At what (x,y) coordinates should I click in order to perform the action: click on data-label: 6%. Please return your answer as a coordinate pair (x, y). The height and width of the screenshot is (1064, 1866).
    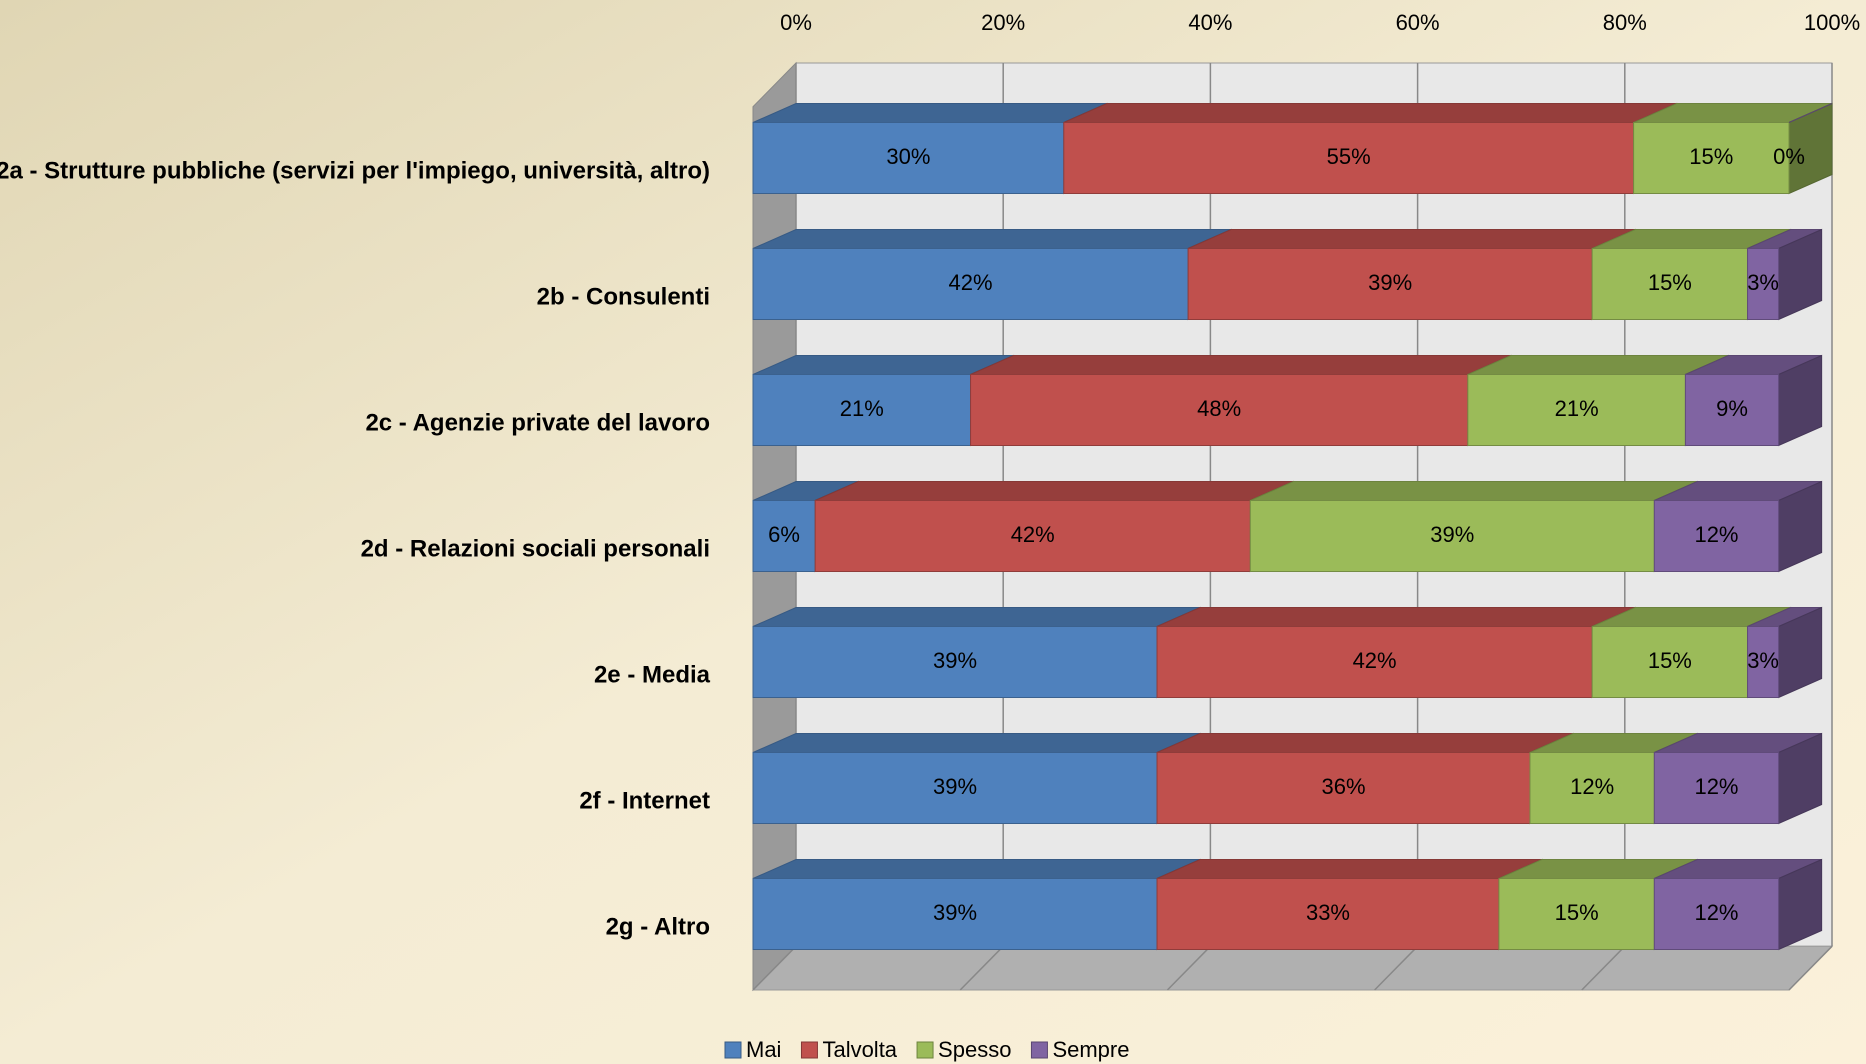
    Looking at the image, I should click on (784, 534).